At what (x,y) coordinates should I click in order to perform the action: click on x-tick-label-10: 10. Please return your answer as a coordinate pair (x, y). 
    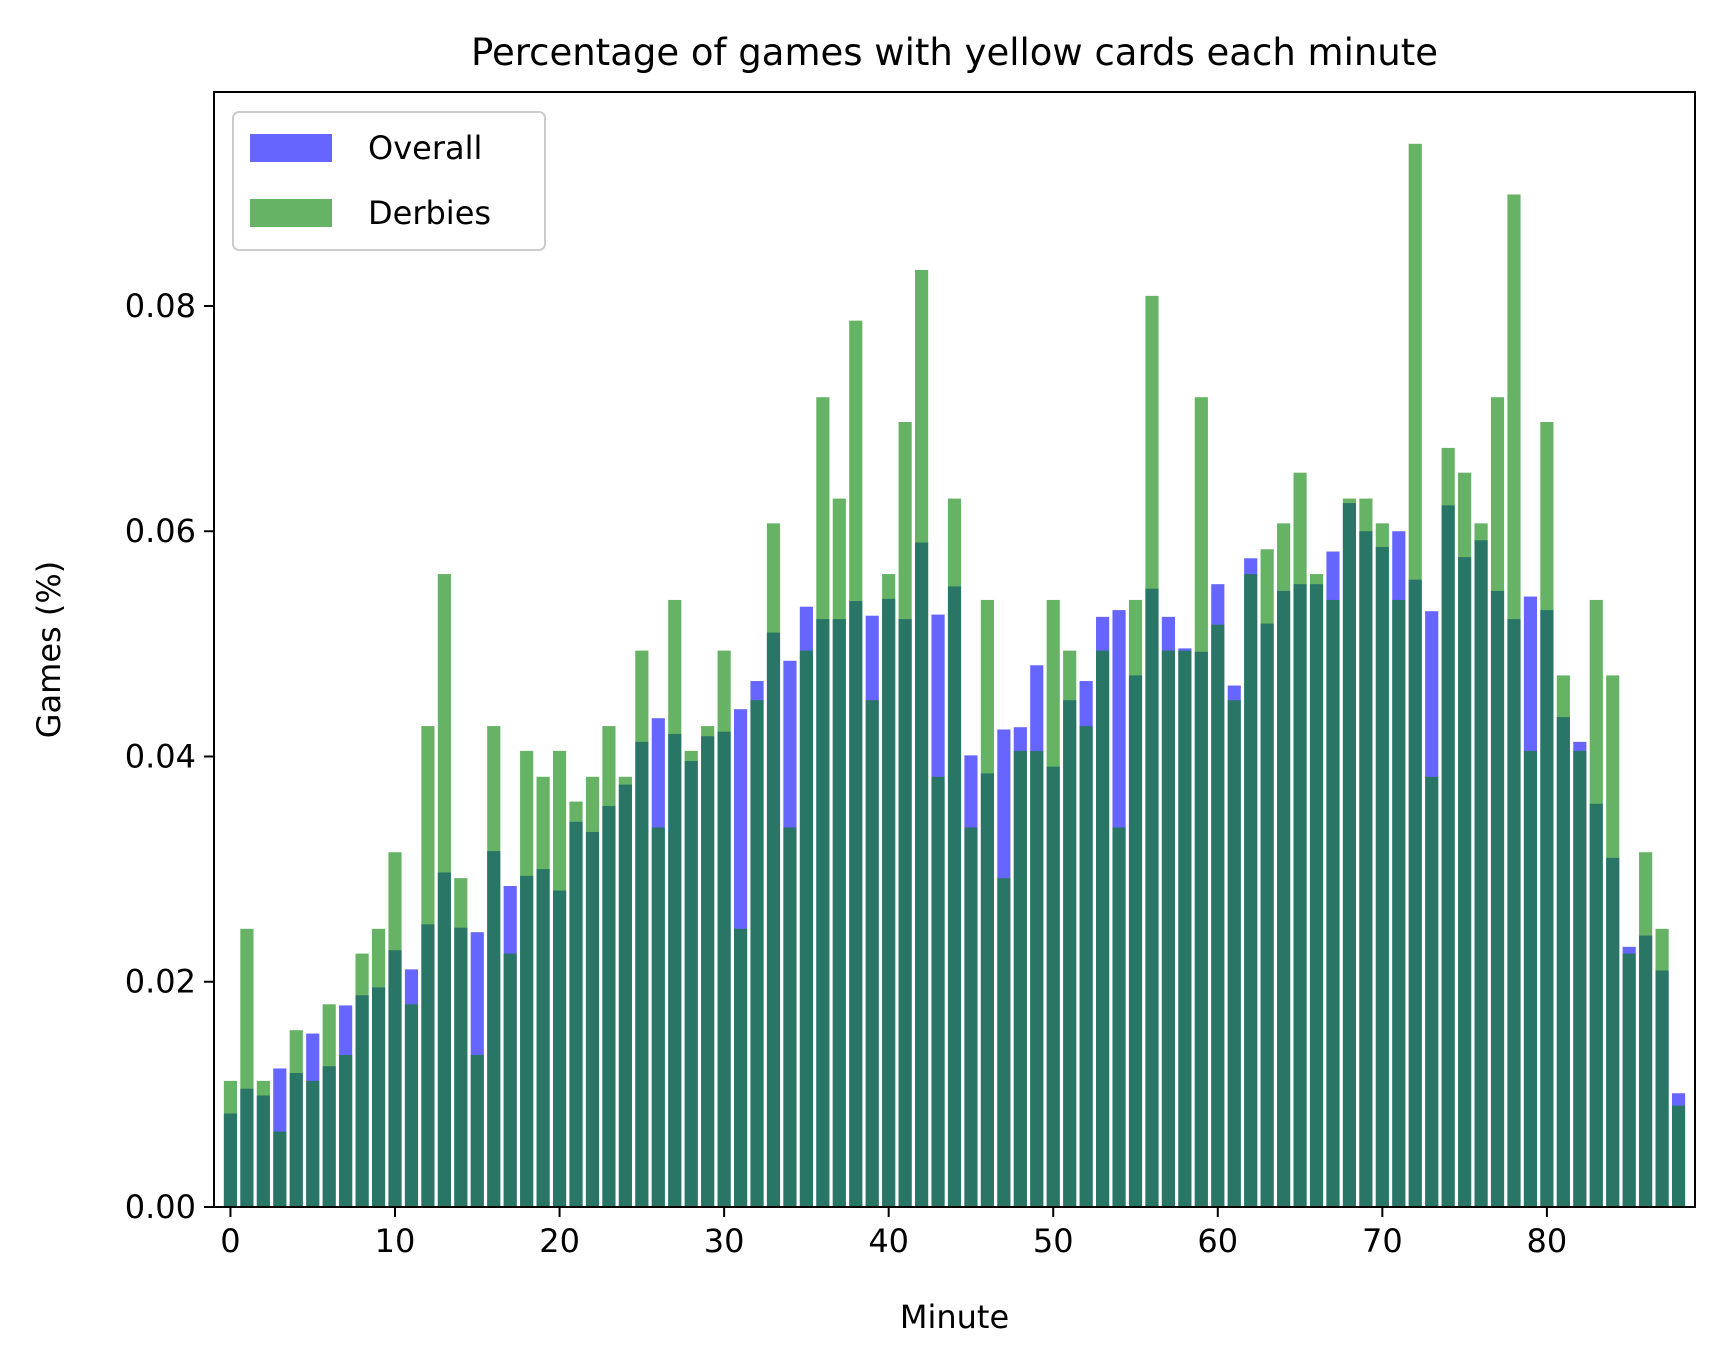
    Looking at the image, I should click on (395, 1241).